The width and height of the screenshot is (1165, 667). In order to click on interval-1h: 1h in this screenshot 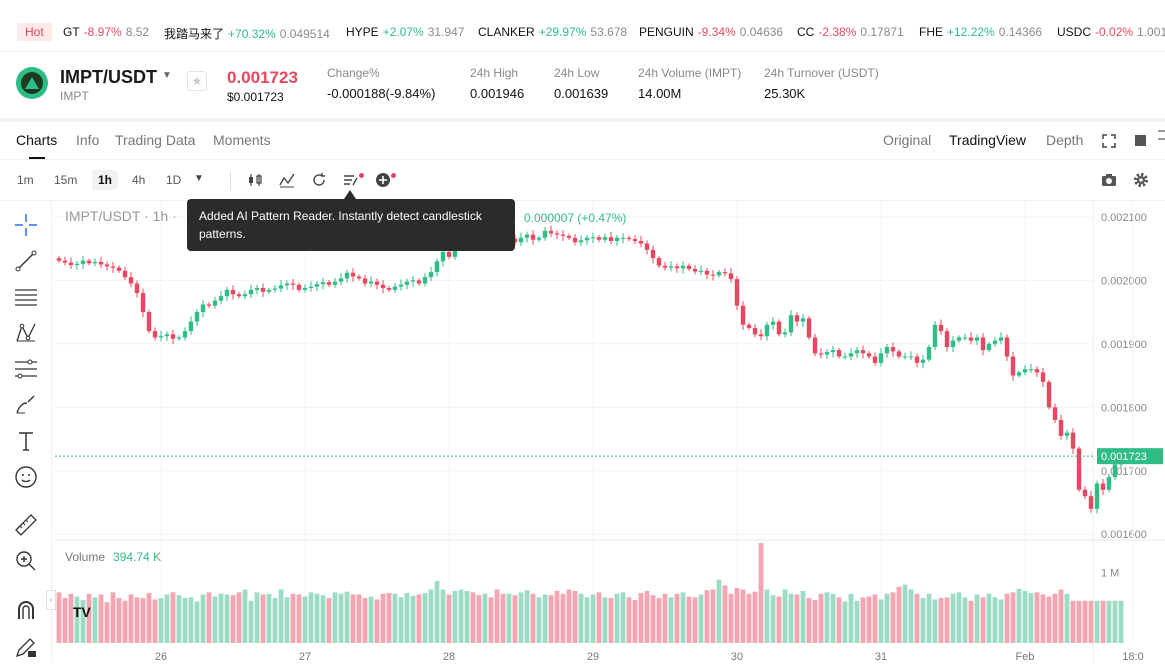, I will do `click(105, 180)`.